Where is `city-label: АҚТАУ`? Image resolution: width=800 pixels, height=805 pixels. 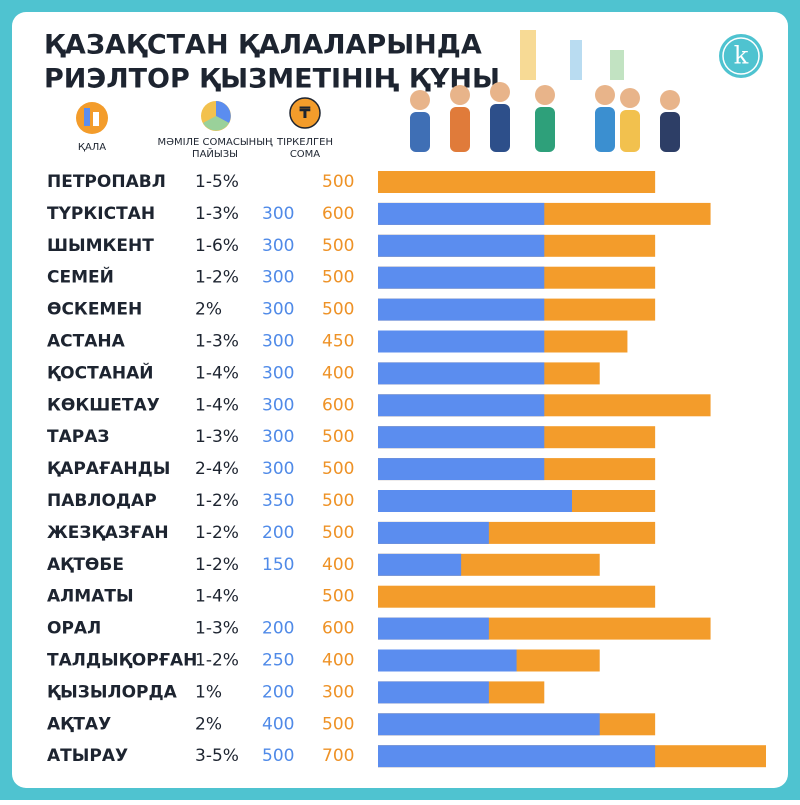 city-label: АҚТАУ is located at coordinates (79, 724).